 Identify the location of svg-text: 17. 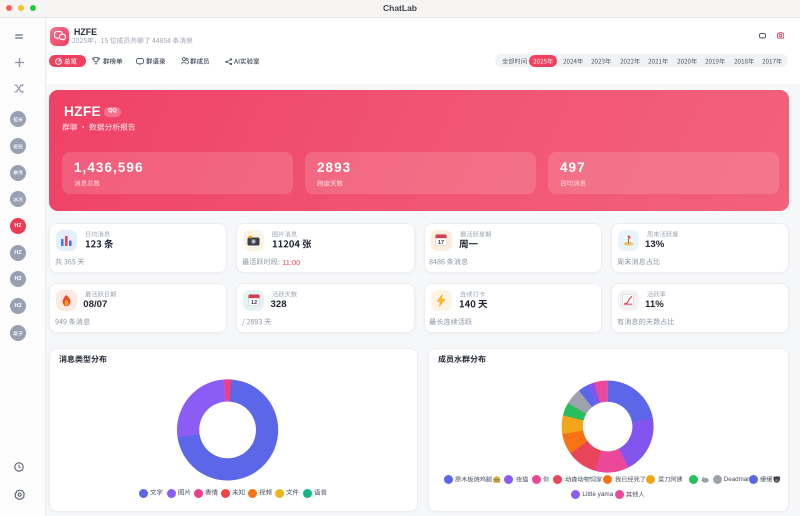
(441, 243).